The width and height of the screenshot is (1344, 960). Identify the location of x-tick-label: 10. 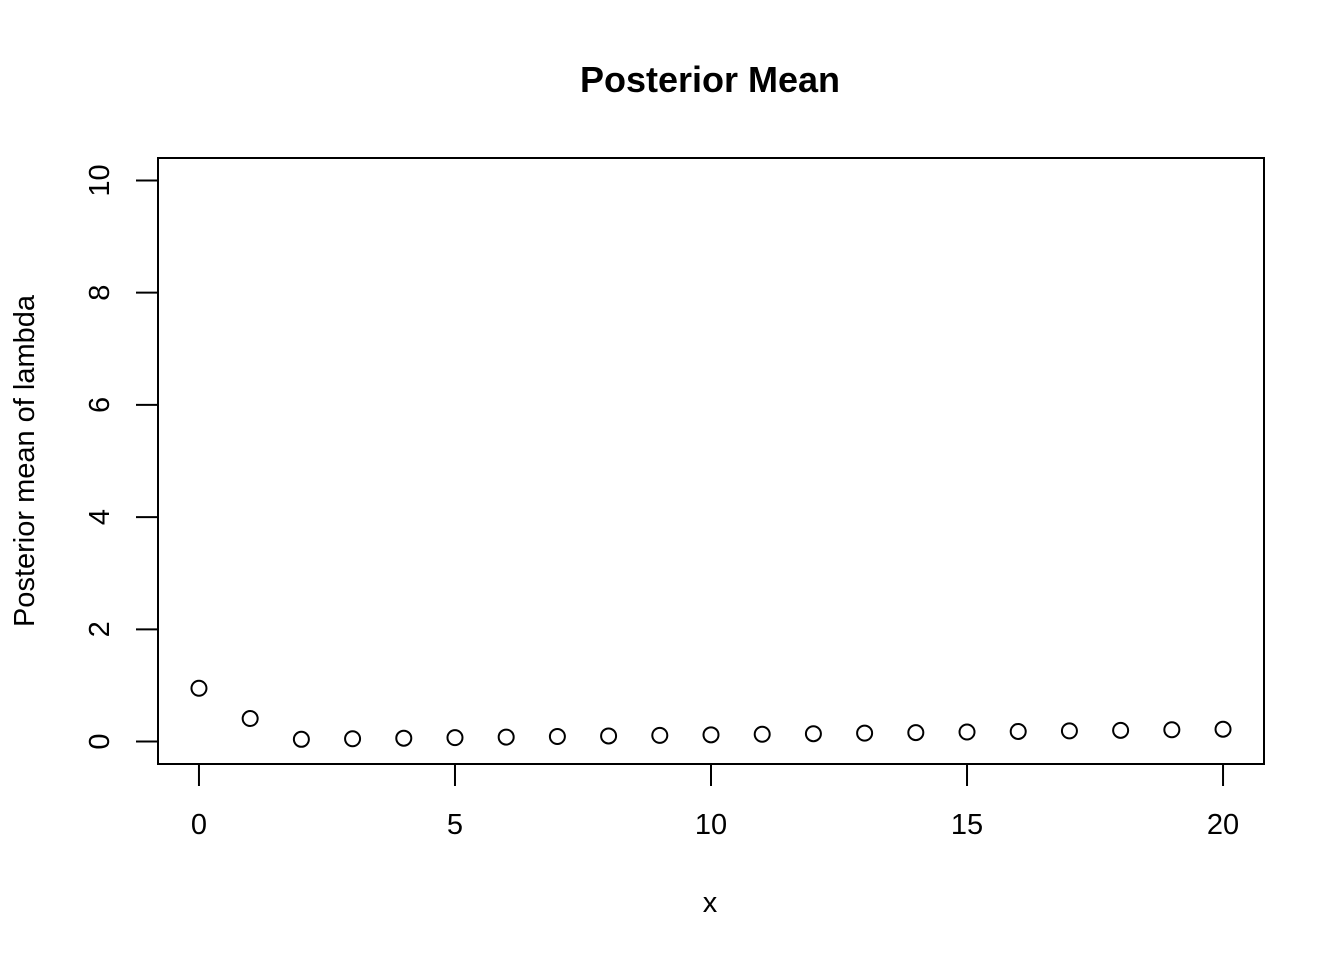
(711, 825).